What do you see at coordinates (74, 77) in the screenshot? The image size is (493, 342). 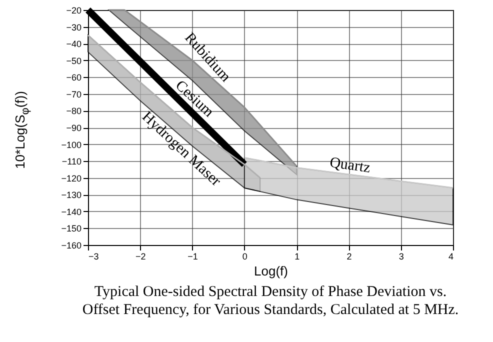 I see `y-tick-label: −60` at bounding box center [74, 77].